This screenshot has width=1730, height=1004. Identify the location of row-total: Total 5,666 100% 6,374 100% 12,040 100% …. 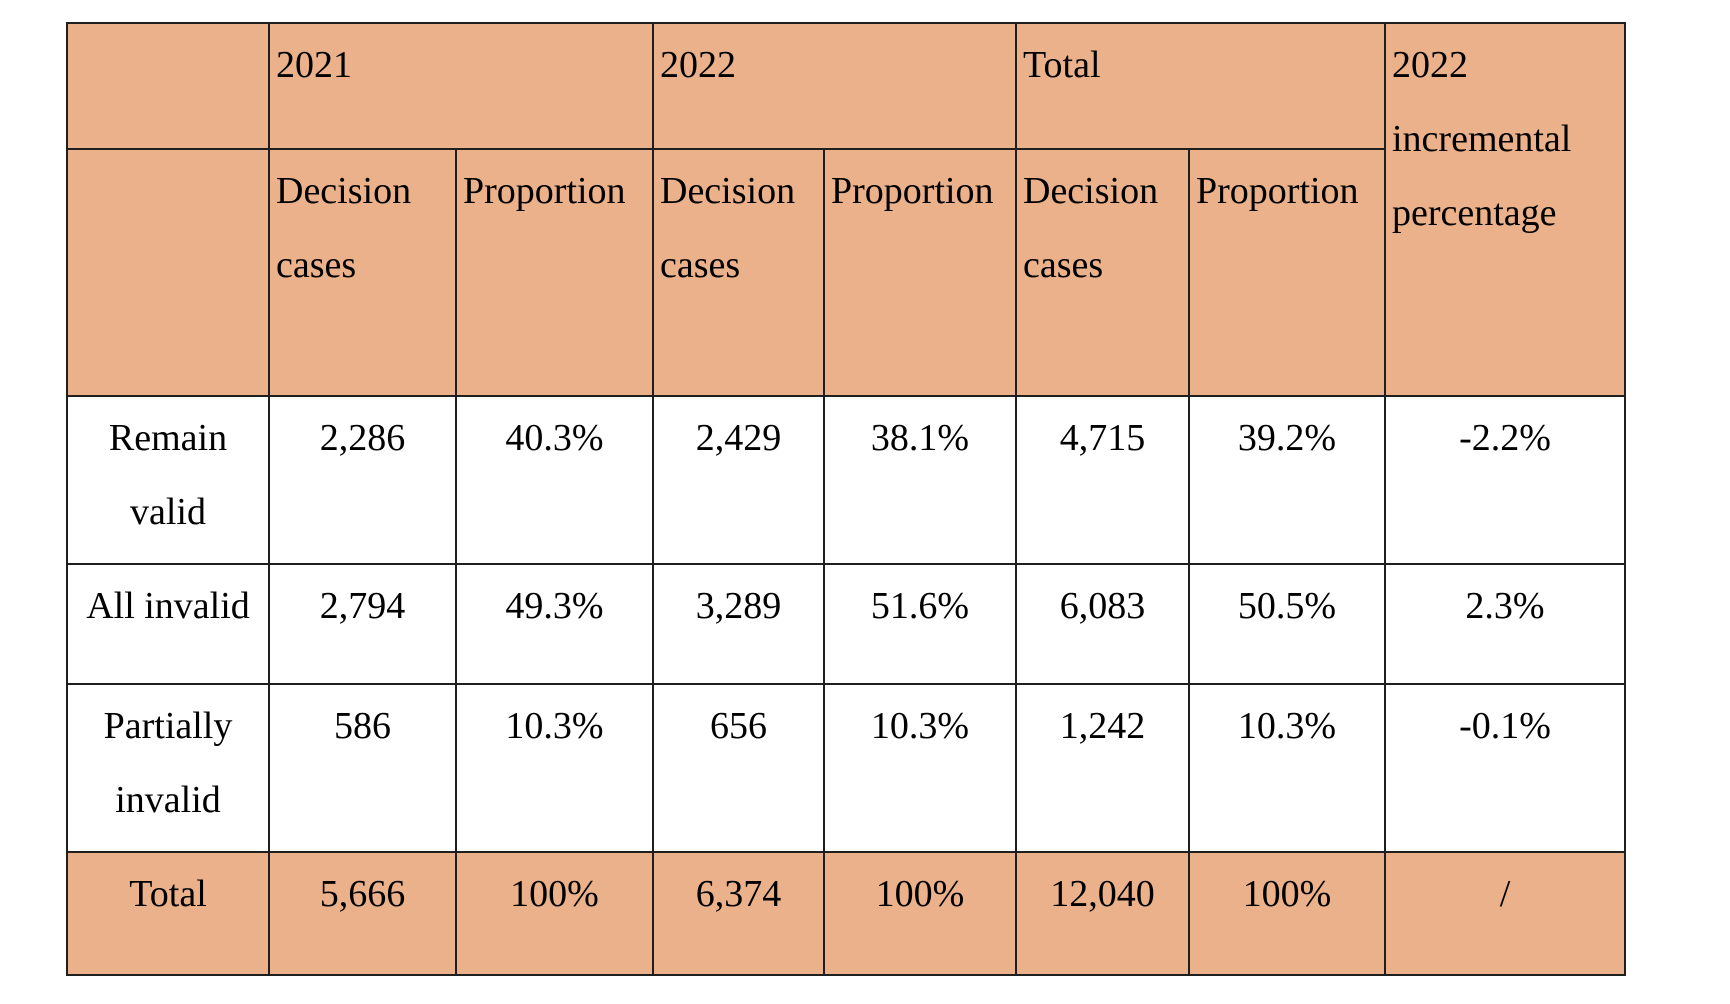
(846, 913).